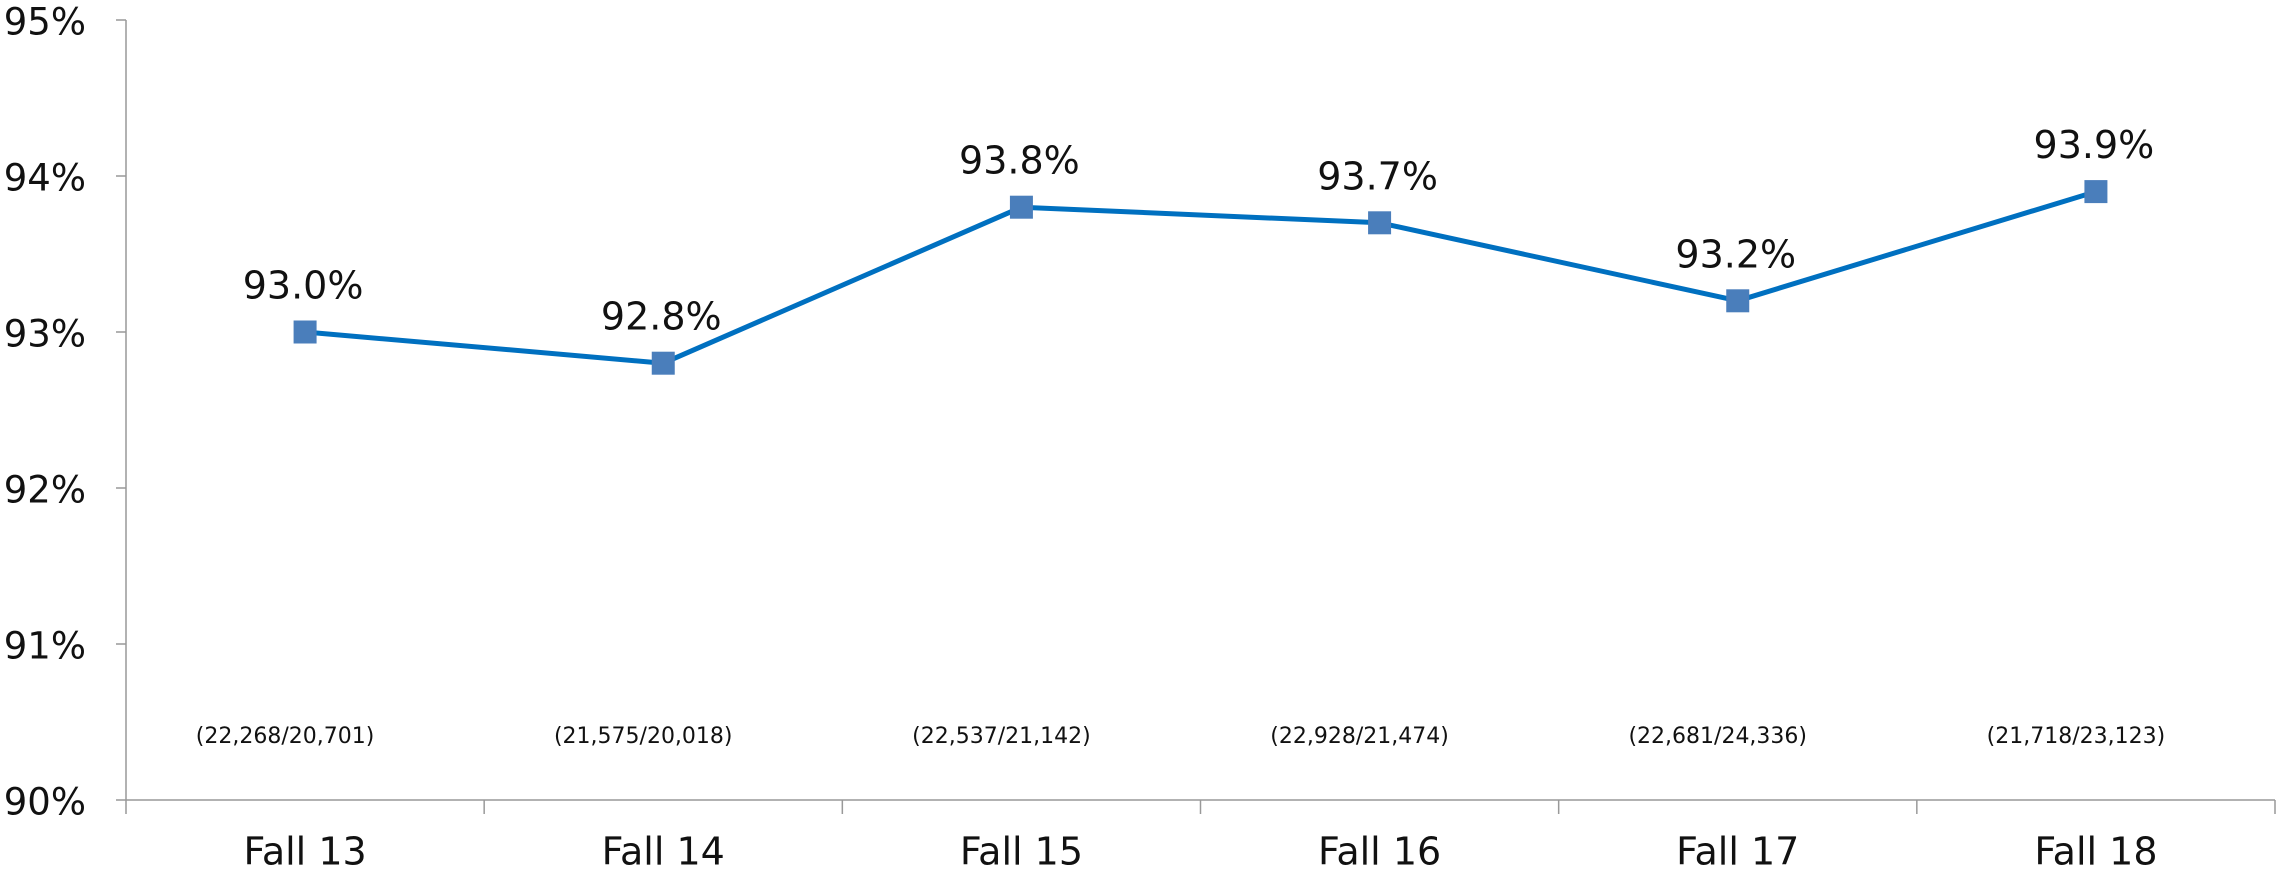 Image resolution: width=2278 pixels, height=874 pixels. Describe the element at coordinates (1717, 736) in the screenshot. I see `annotation: (22,681/24,336)` at that location.